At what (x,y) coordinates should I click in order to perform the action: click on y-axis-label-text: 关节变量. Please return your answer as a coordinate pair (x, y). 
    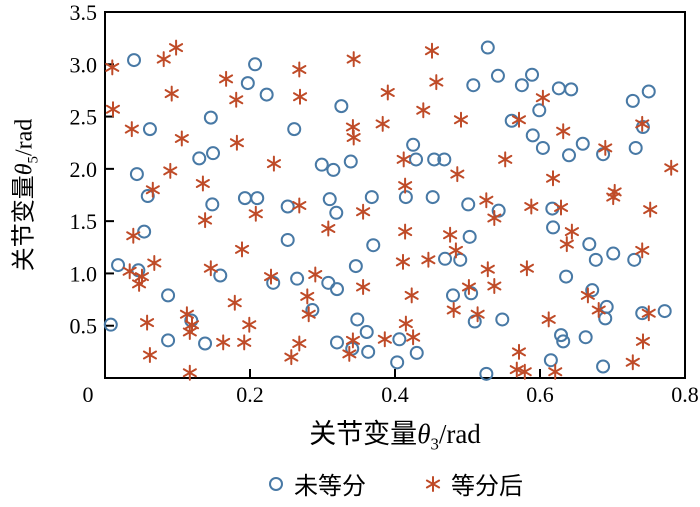
    Looking at the image, I should click on (24, 223).